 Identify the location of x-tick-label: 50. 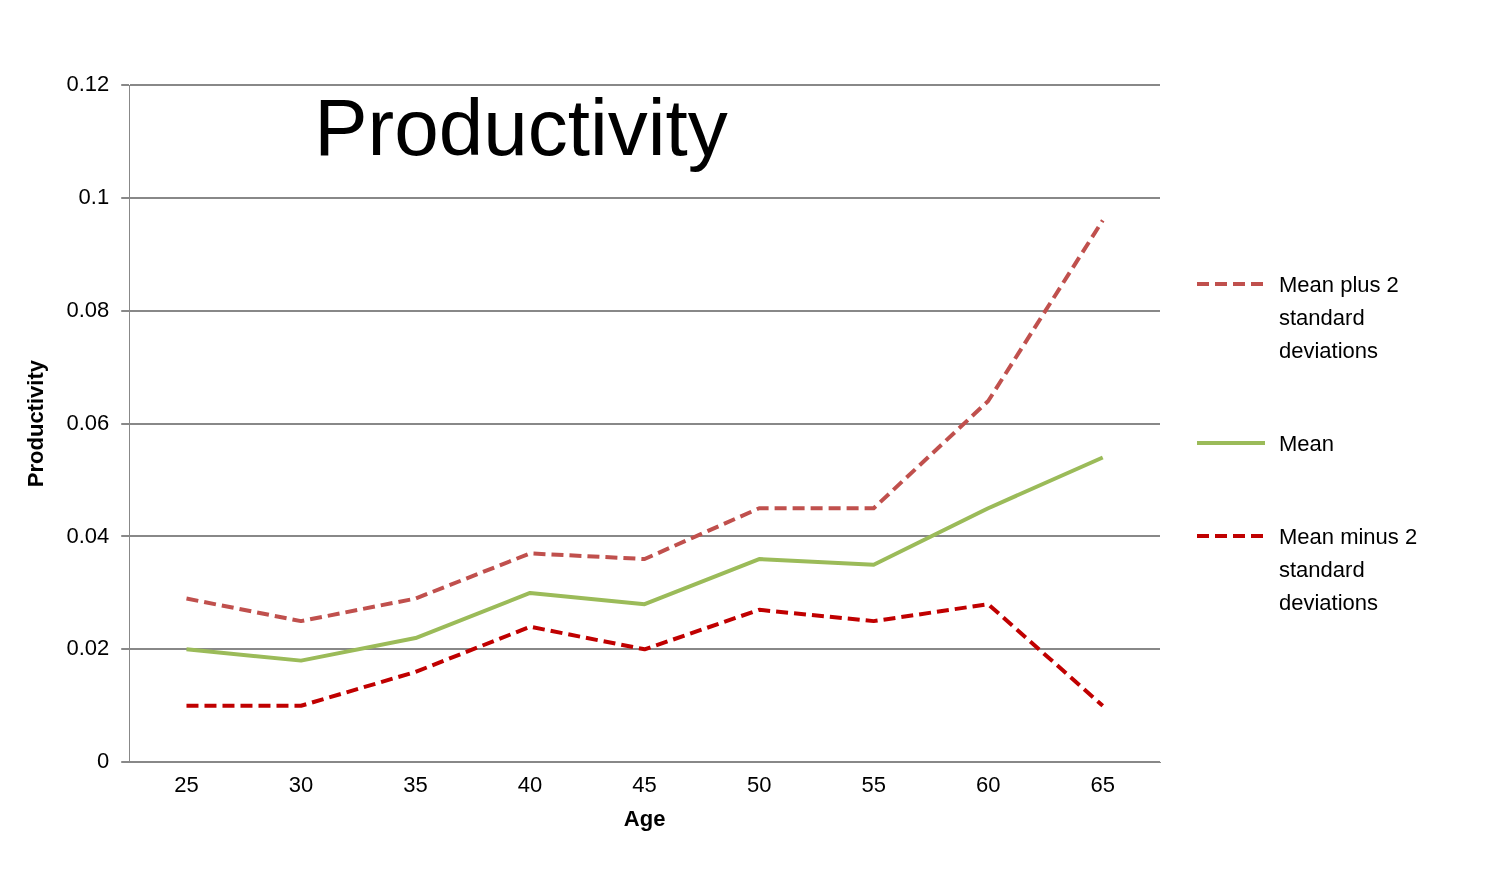
(759, 785).